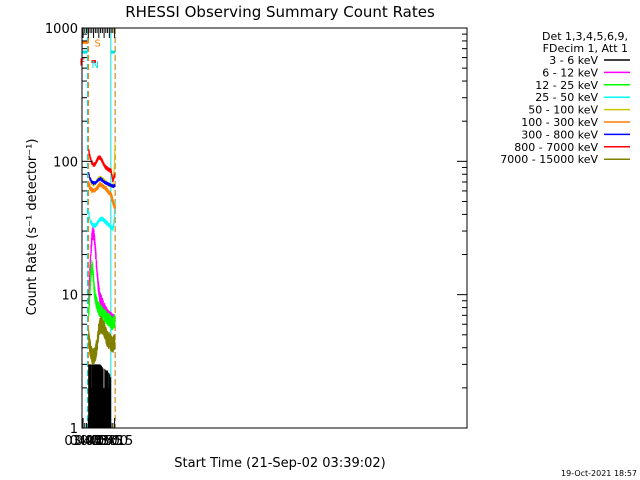  Describe the element at coordinates (69, 296) in the screenshot. I see `y-tick-label: 10` at that location.